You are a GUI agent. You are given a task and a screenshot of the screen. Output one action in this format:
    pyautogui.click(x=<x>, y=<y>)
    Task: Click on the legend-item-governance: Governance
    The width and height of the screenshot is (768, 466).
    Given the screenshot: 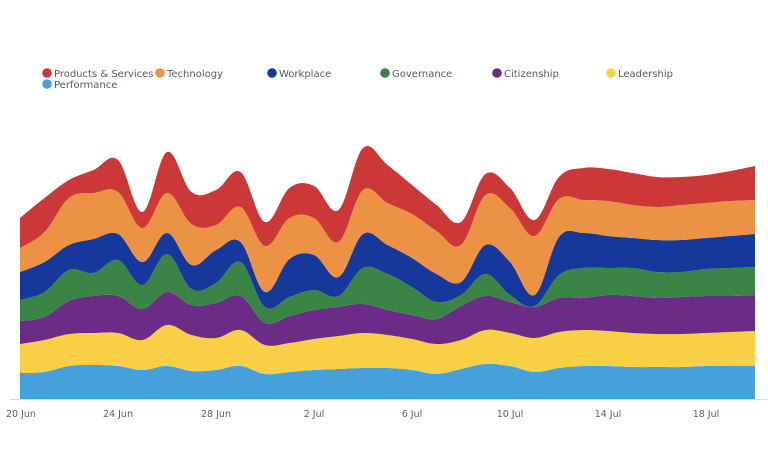 What is the action you would take?
    pyautogui.click(x=416, y=74)
    